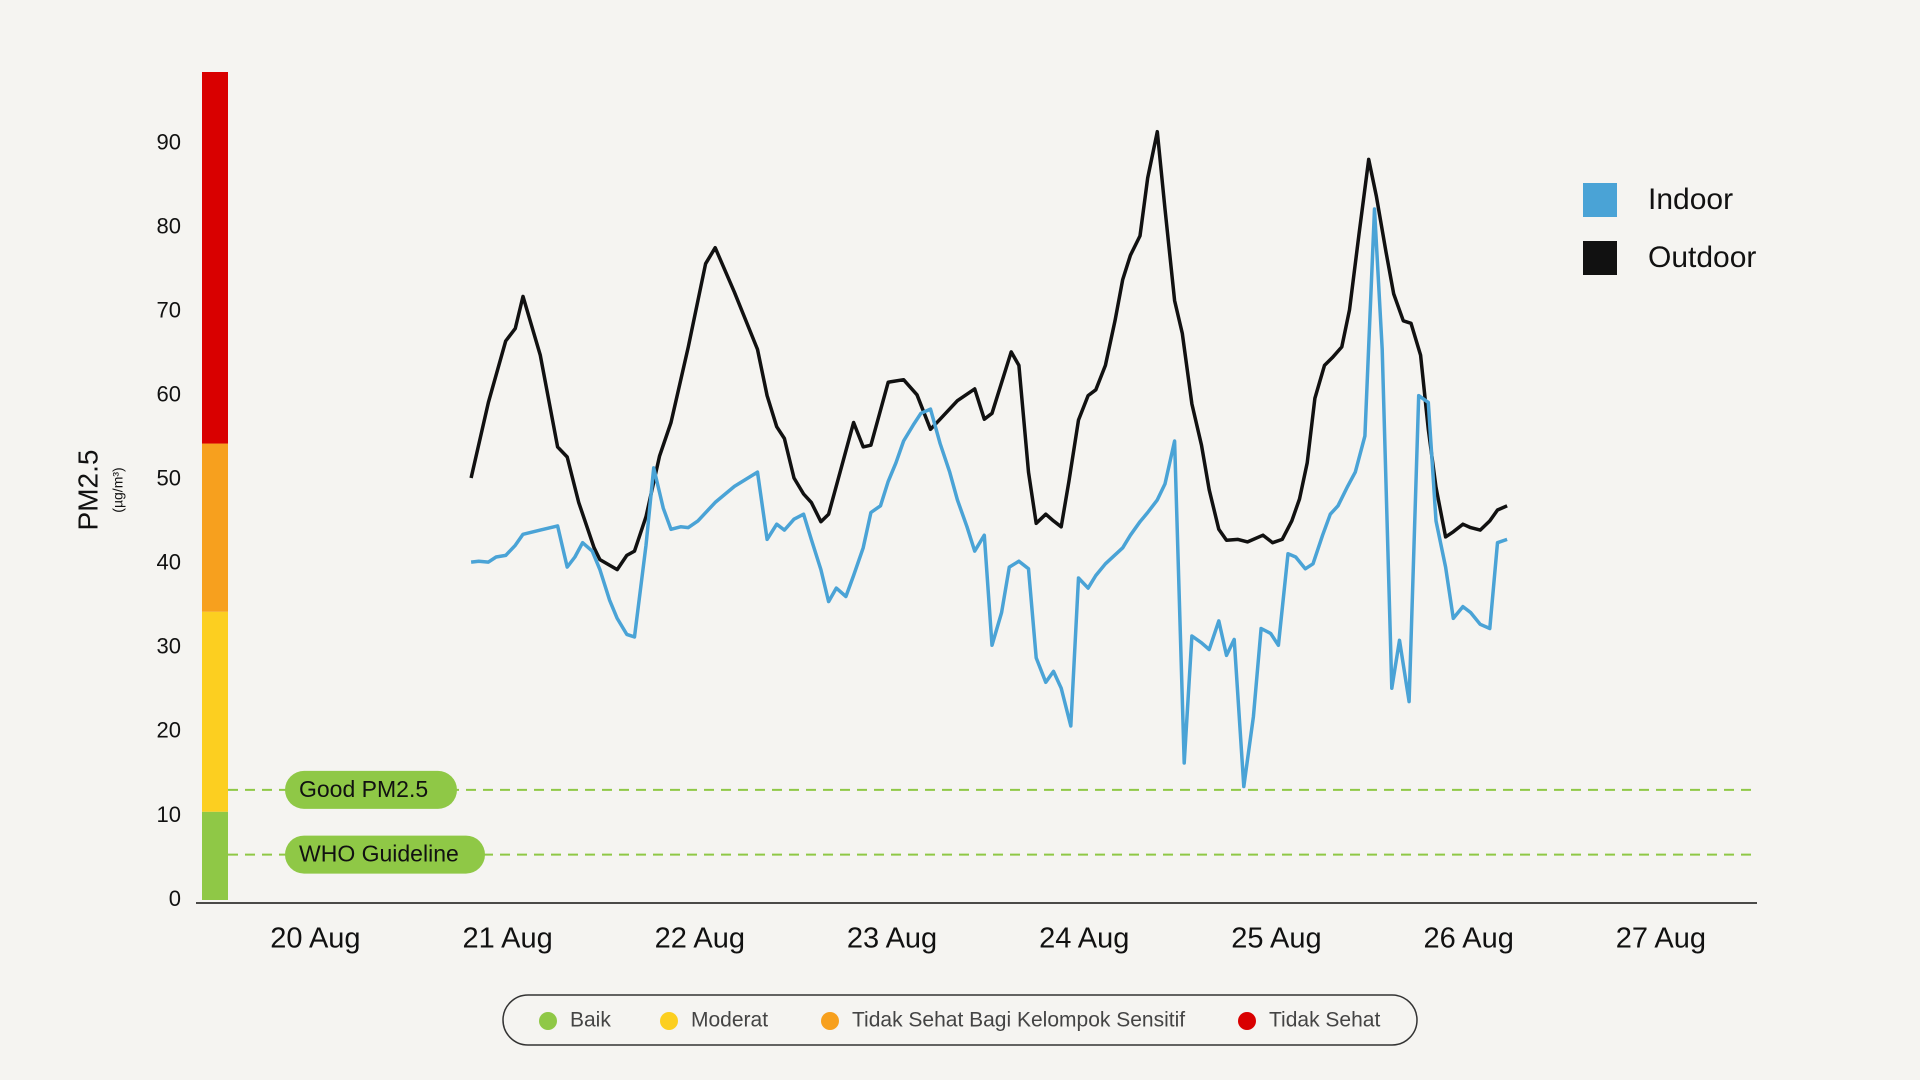  What do you see at coordinates (169, 225) in the screenshot?
I see `y-tick-label: 80` at bounding box center [169, 225].